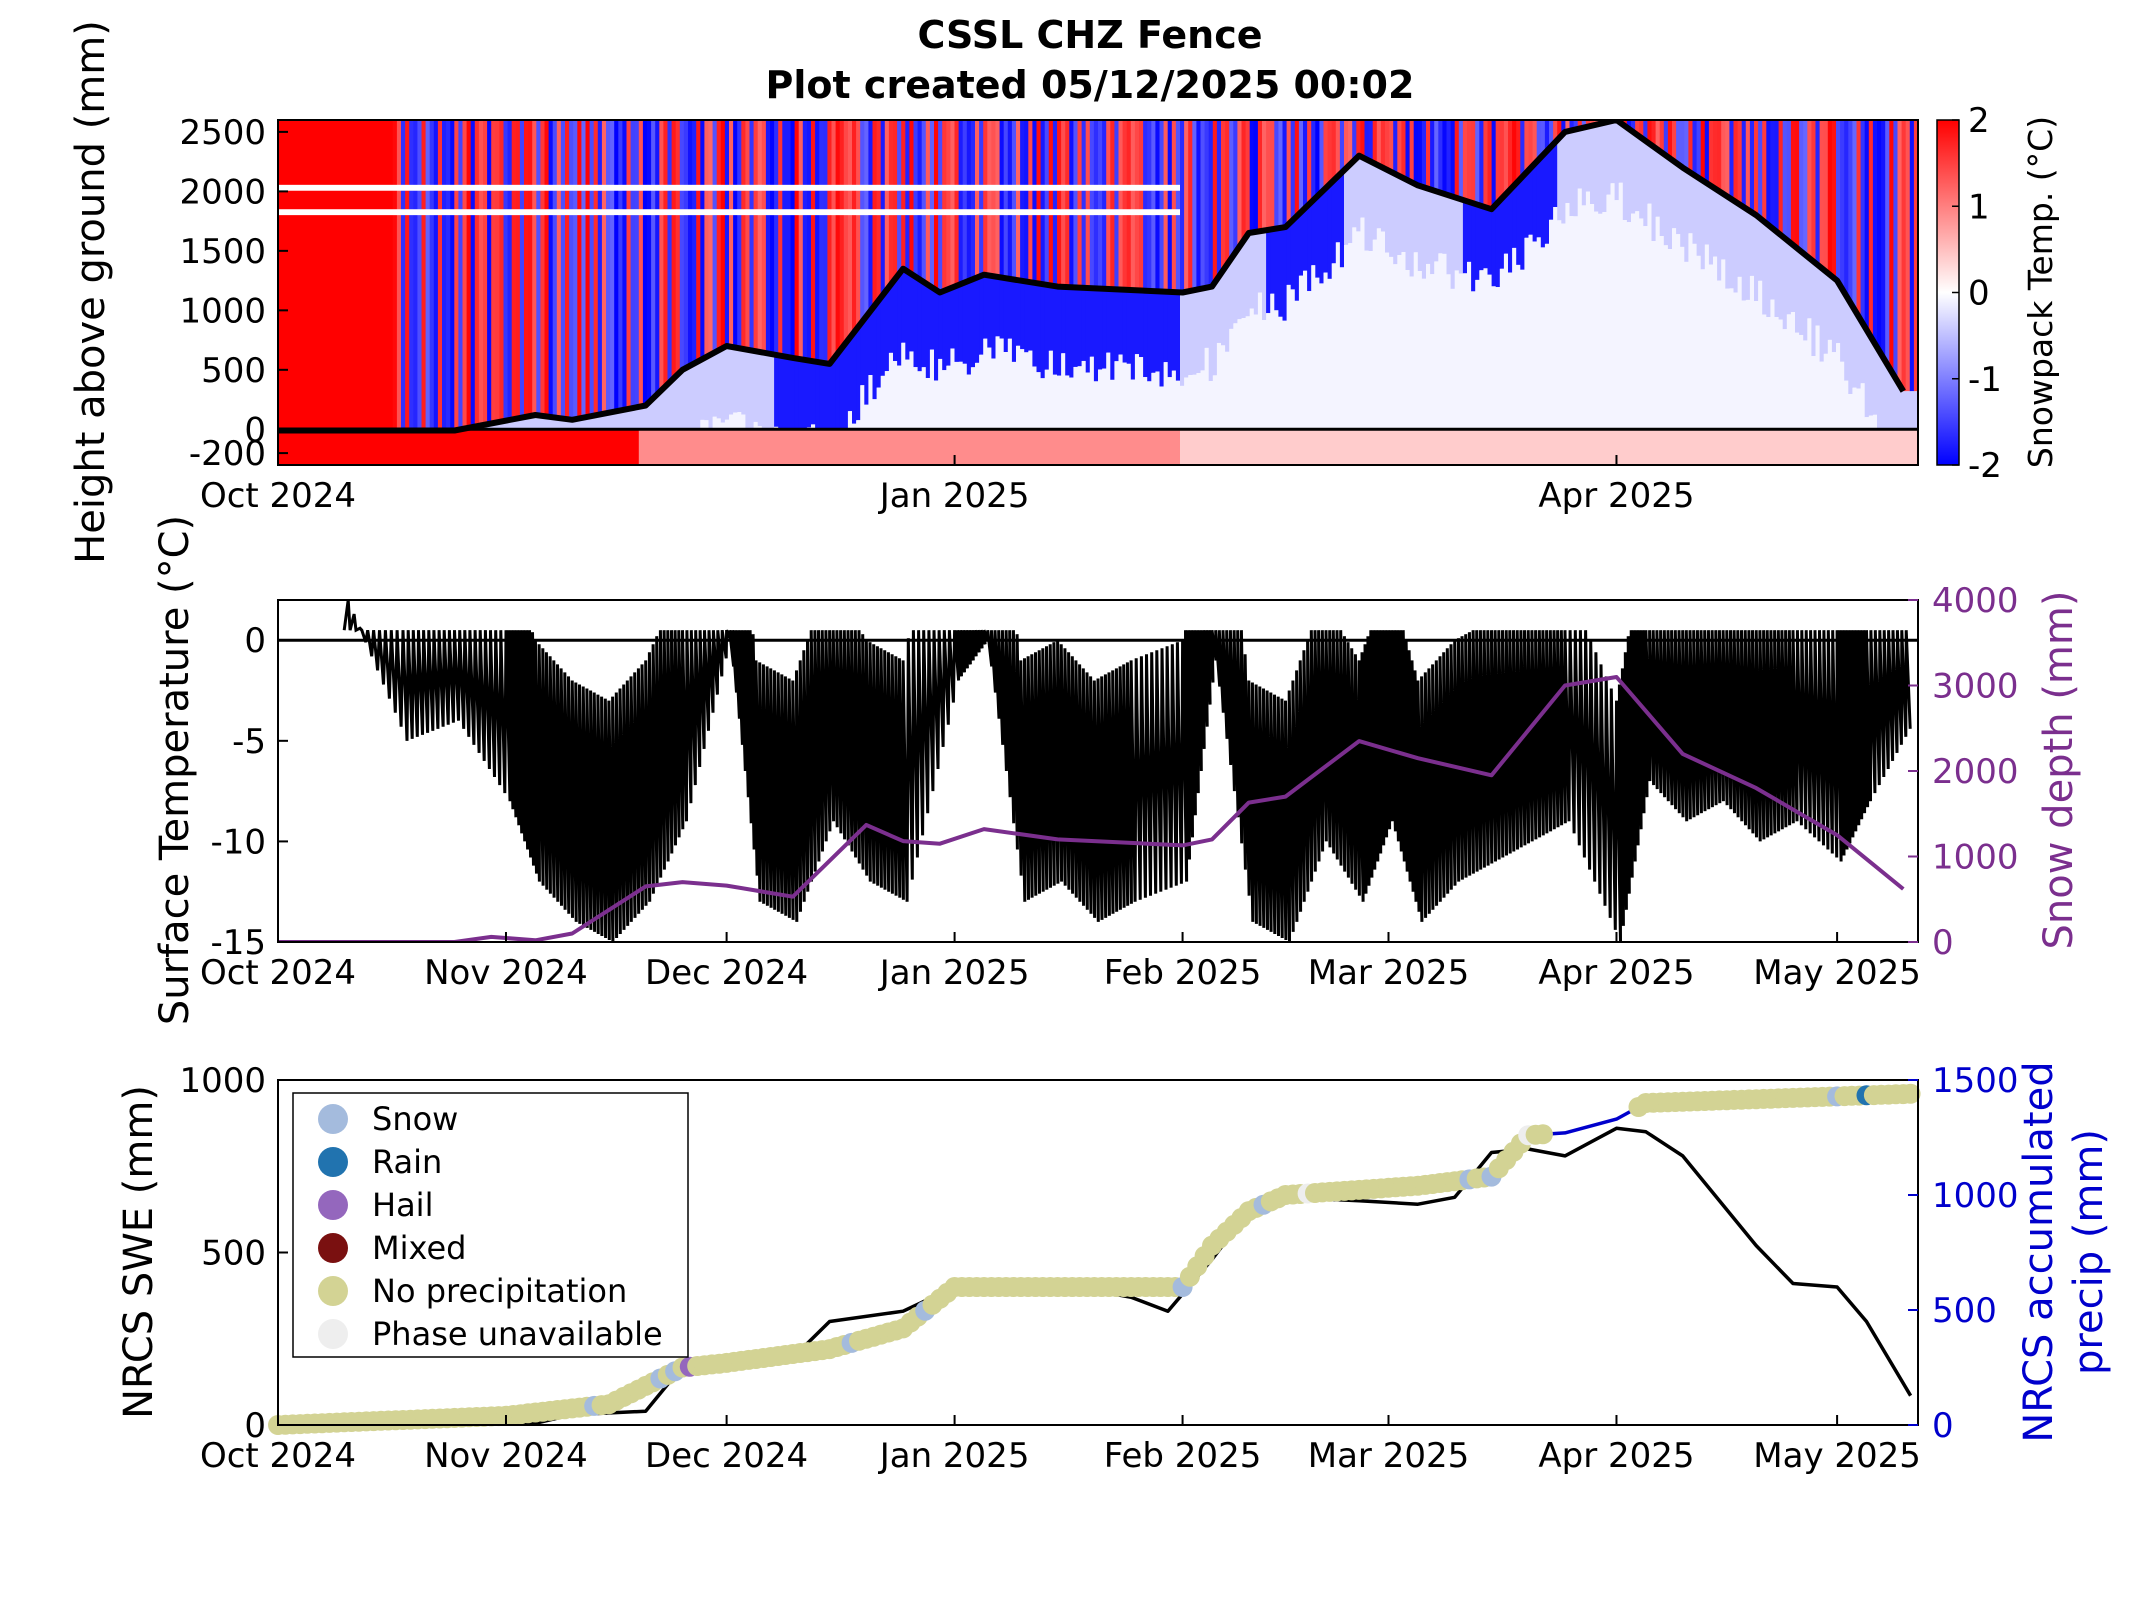 This screenshot has height=1600, width=2133. I want to click on colorbar-tick-label: 0, so click(1979, 294).